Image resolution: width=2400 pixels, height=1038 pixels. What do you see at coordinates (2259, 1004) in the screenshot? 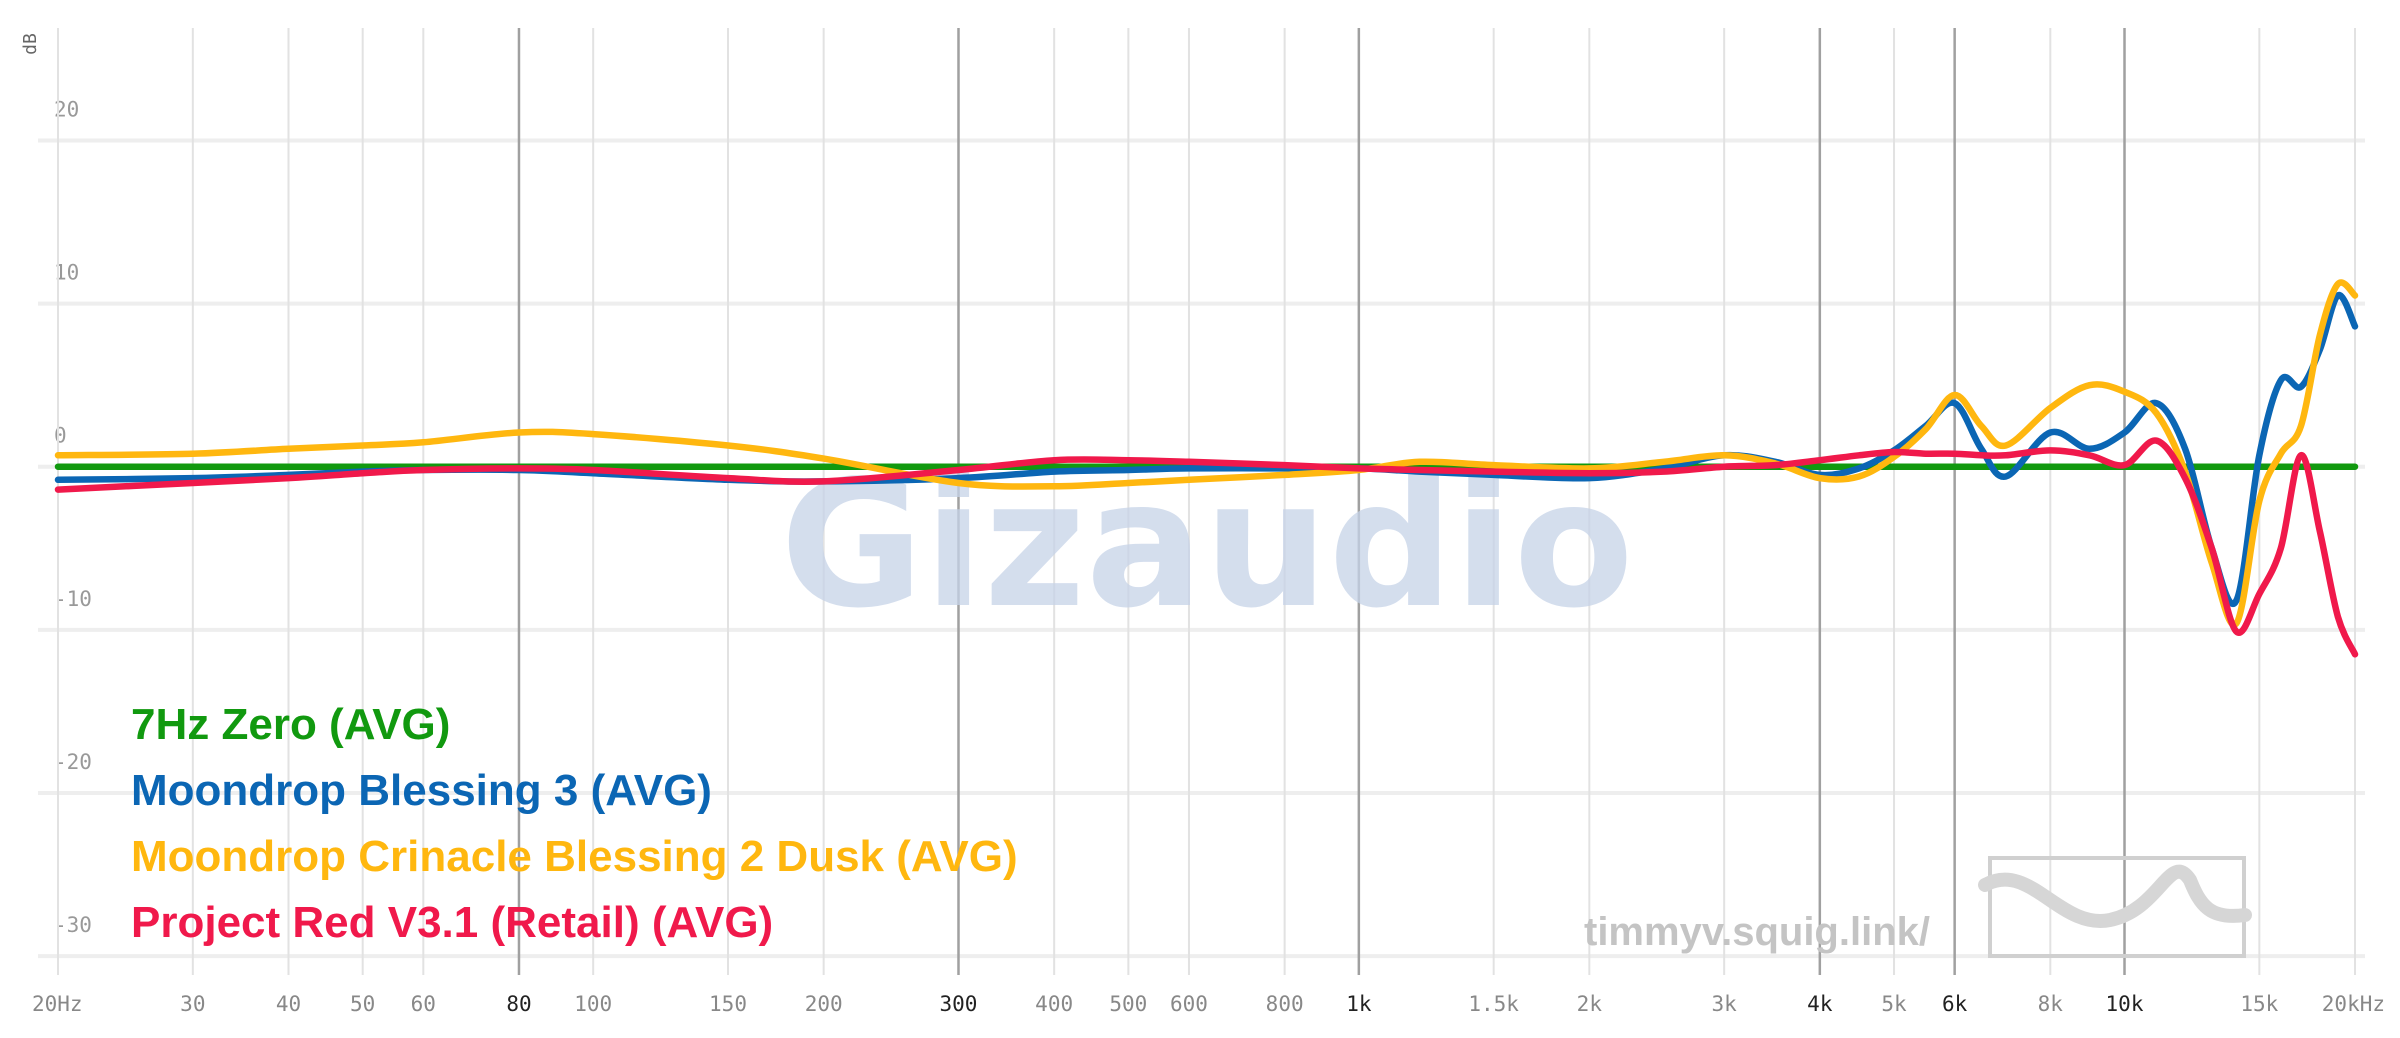
I see `x-tick-label: 15k` at bounding box center [2259, 1004].